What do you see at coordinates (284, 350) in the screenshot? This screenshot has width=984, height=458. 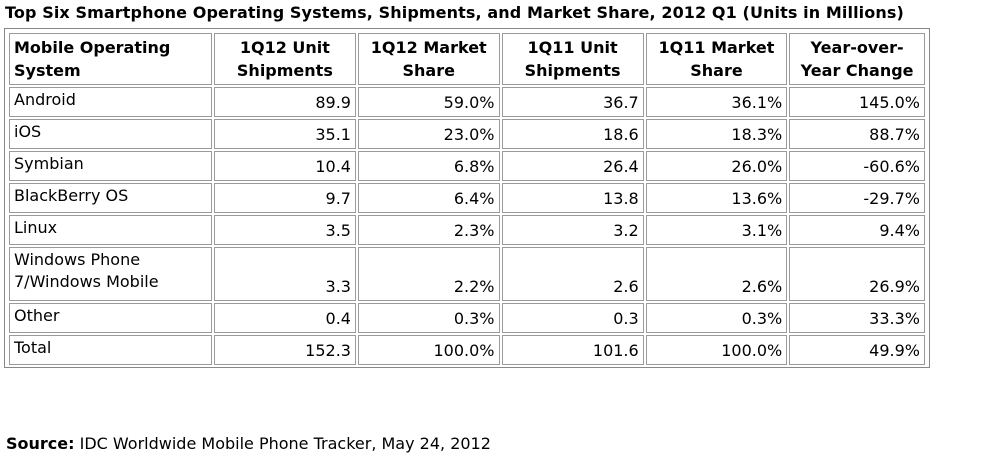 I see `table-cell: 152.3` at bounding box center [284, 350].